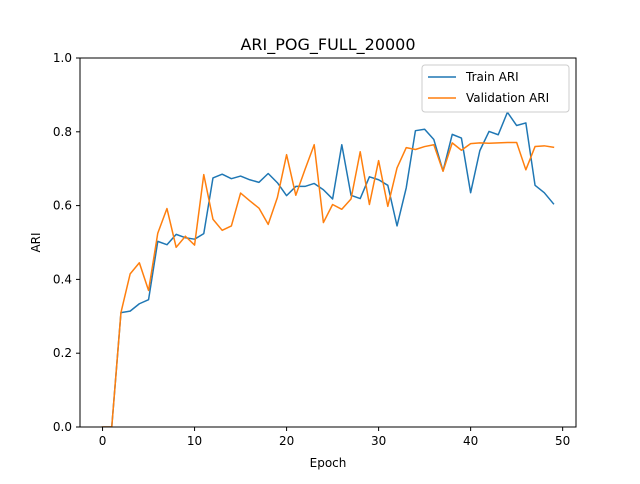 The height and width of the screenshot is (484, 640). Describe the element at coordinates (328, 463) in the screenshot. I see `x-axis-label: Epoch` at that location.